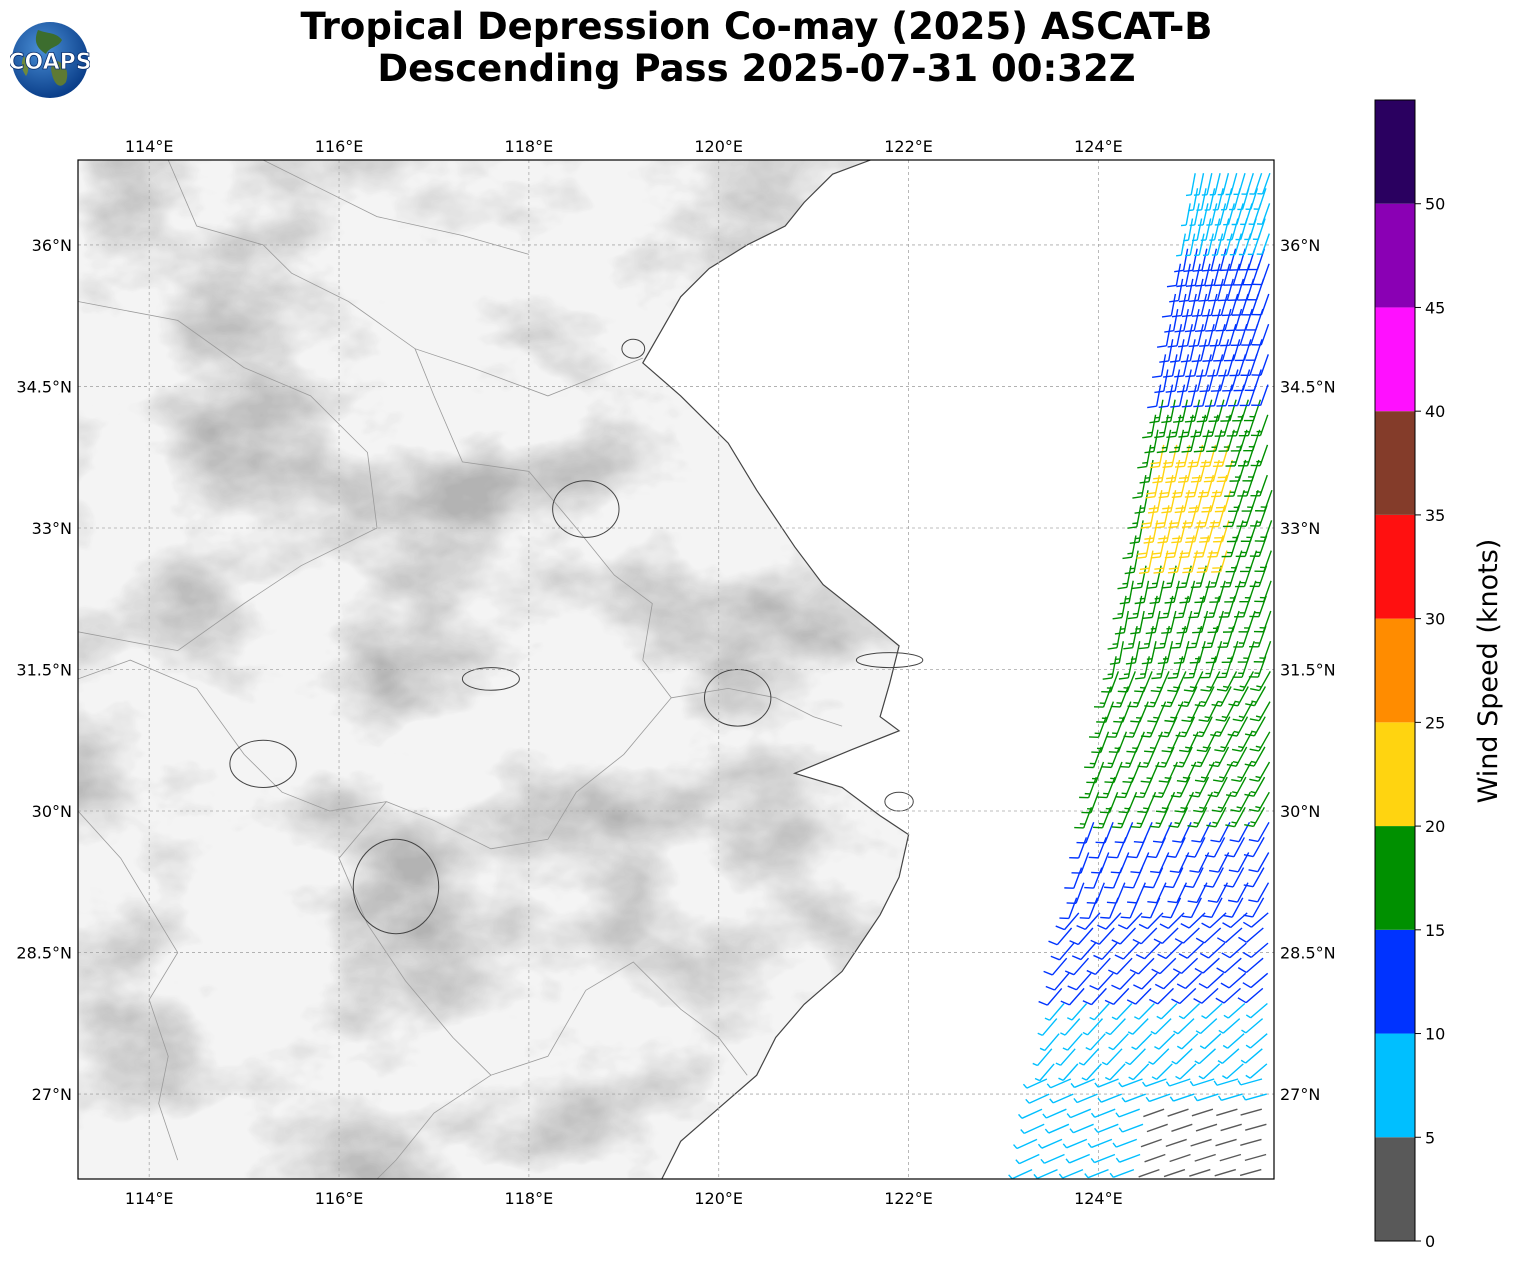 Image resolution: width=1513 pixels, height=1264 pixels. Describe the element at coordinates (756, 68) in the screenshot. I see `title-line-2: Descending Pass 2025-07-31 00:32Z` at that location.